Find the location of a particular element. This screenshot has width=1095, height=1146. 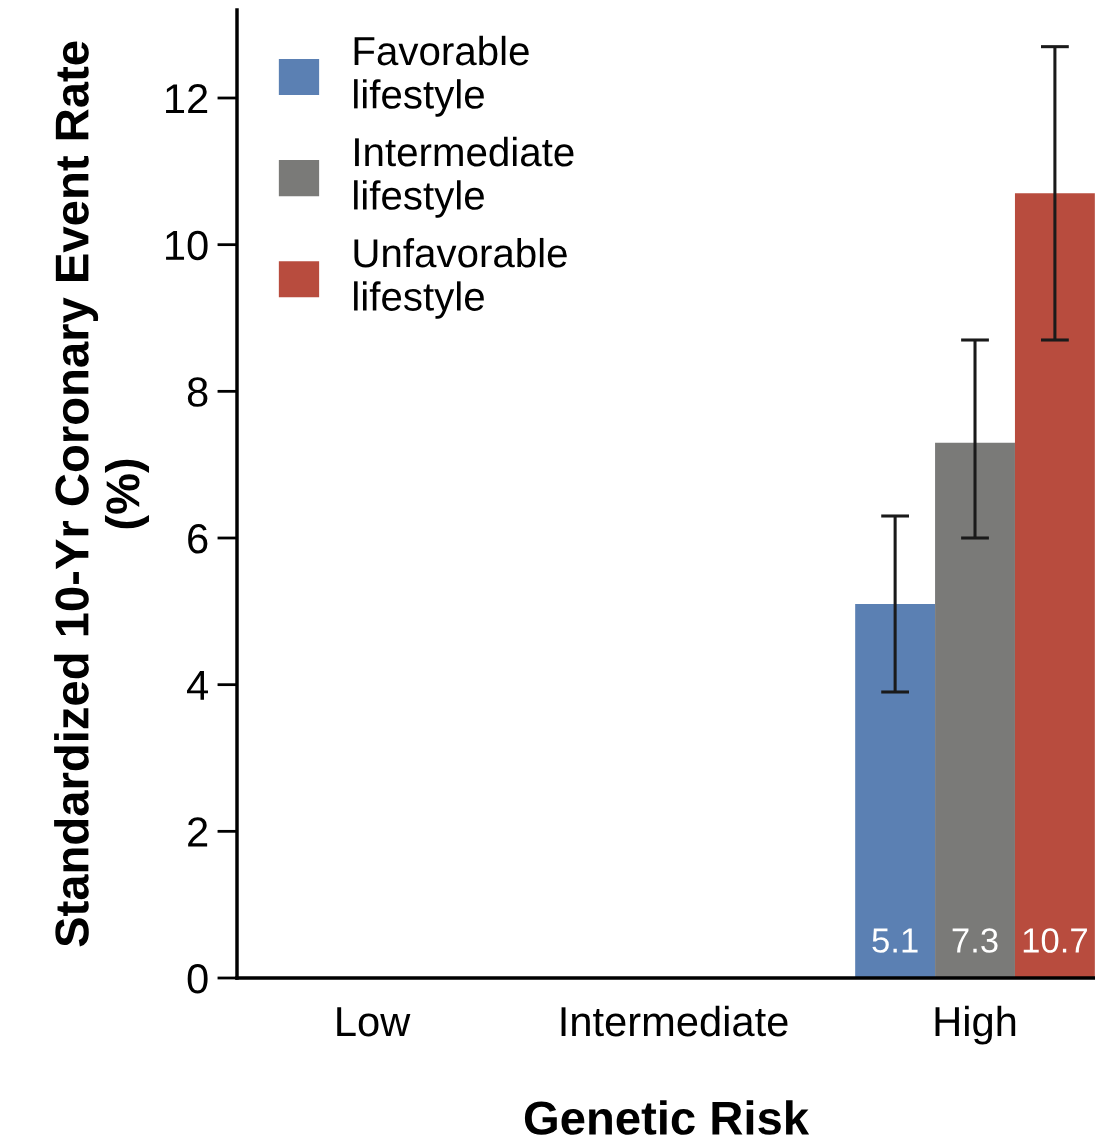

y-tick-label: 2 is located at coordinates (198, 832).